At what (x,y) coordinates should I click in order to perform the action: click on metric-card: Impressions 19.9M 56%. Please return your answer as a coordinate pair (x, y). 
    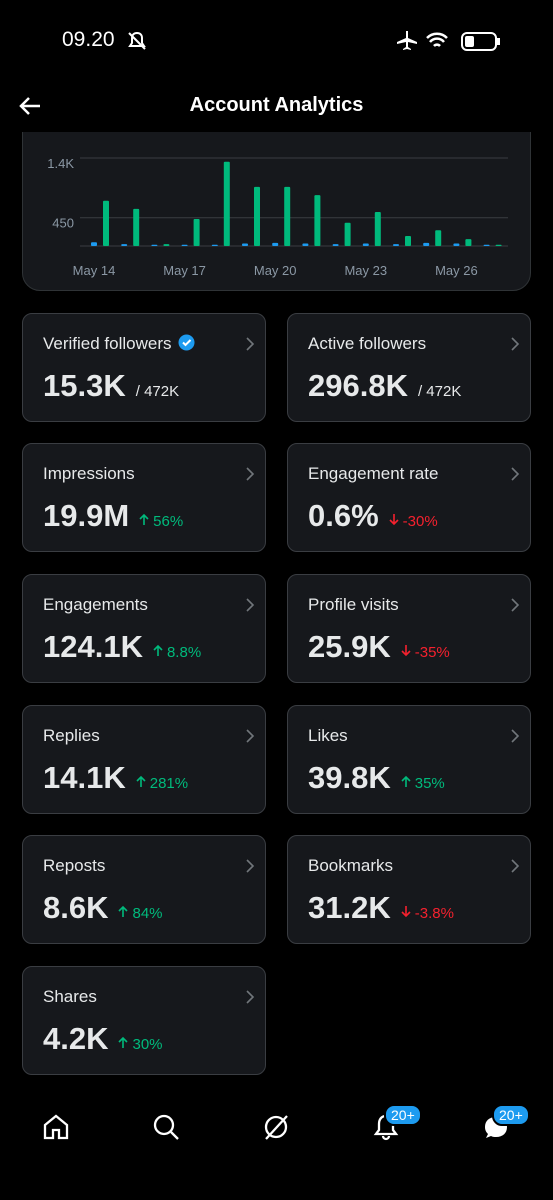
    Looking at the image, I should click on (144, 497).